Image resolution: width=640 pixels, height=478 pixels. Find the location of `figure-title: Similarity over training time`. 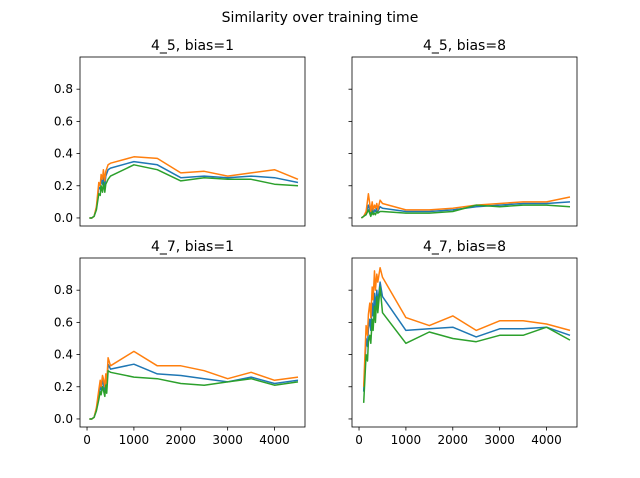

figure-title: Similarity over training time is located at coordinates (320, 18).